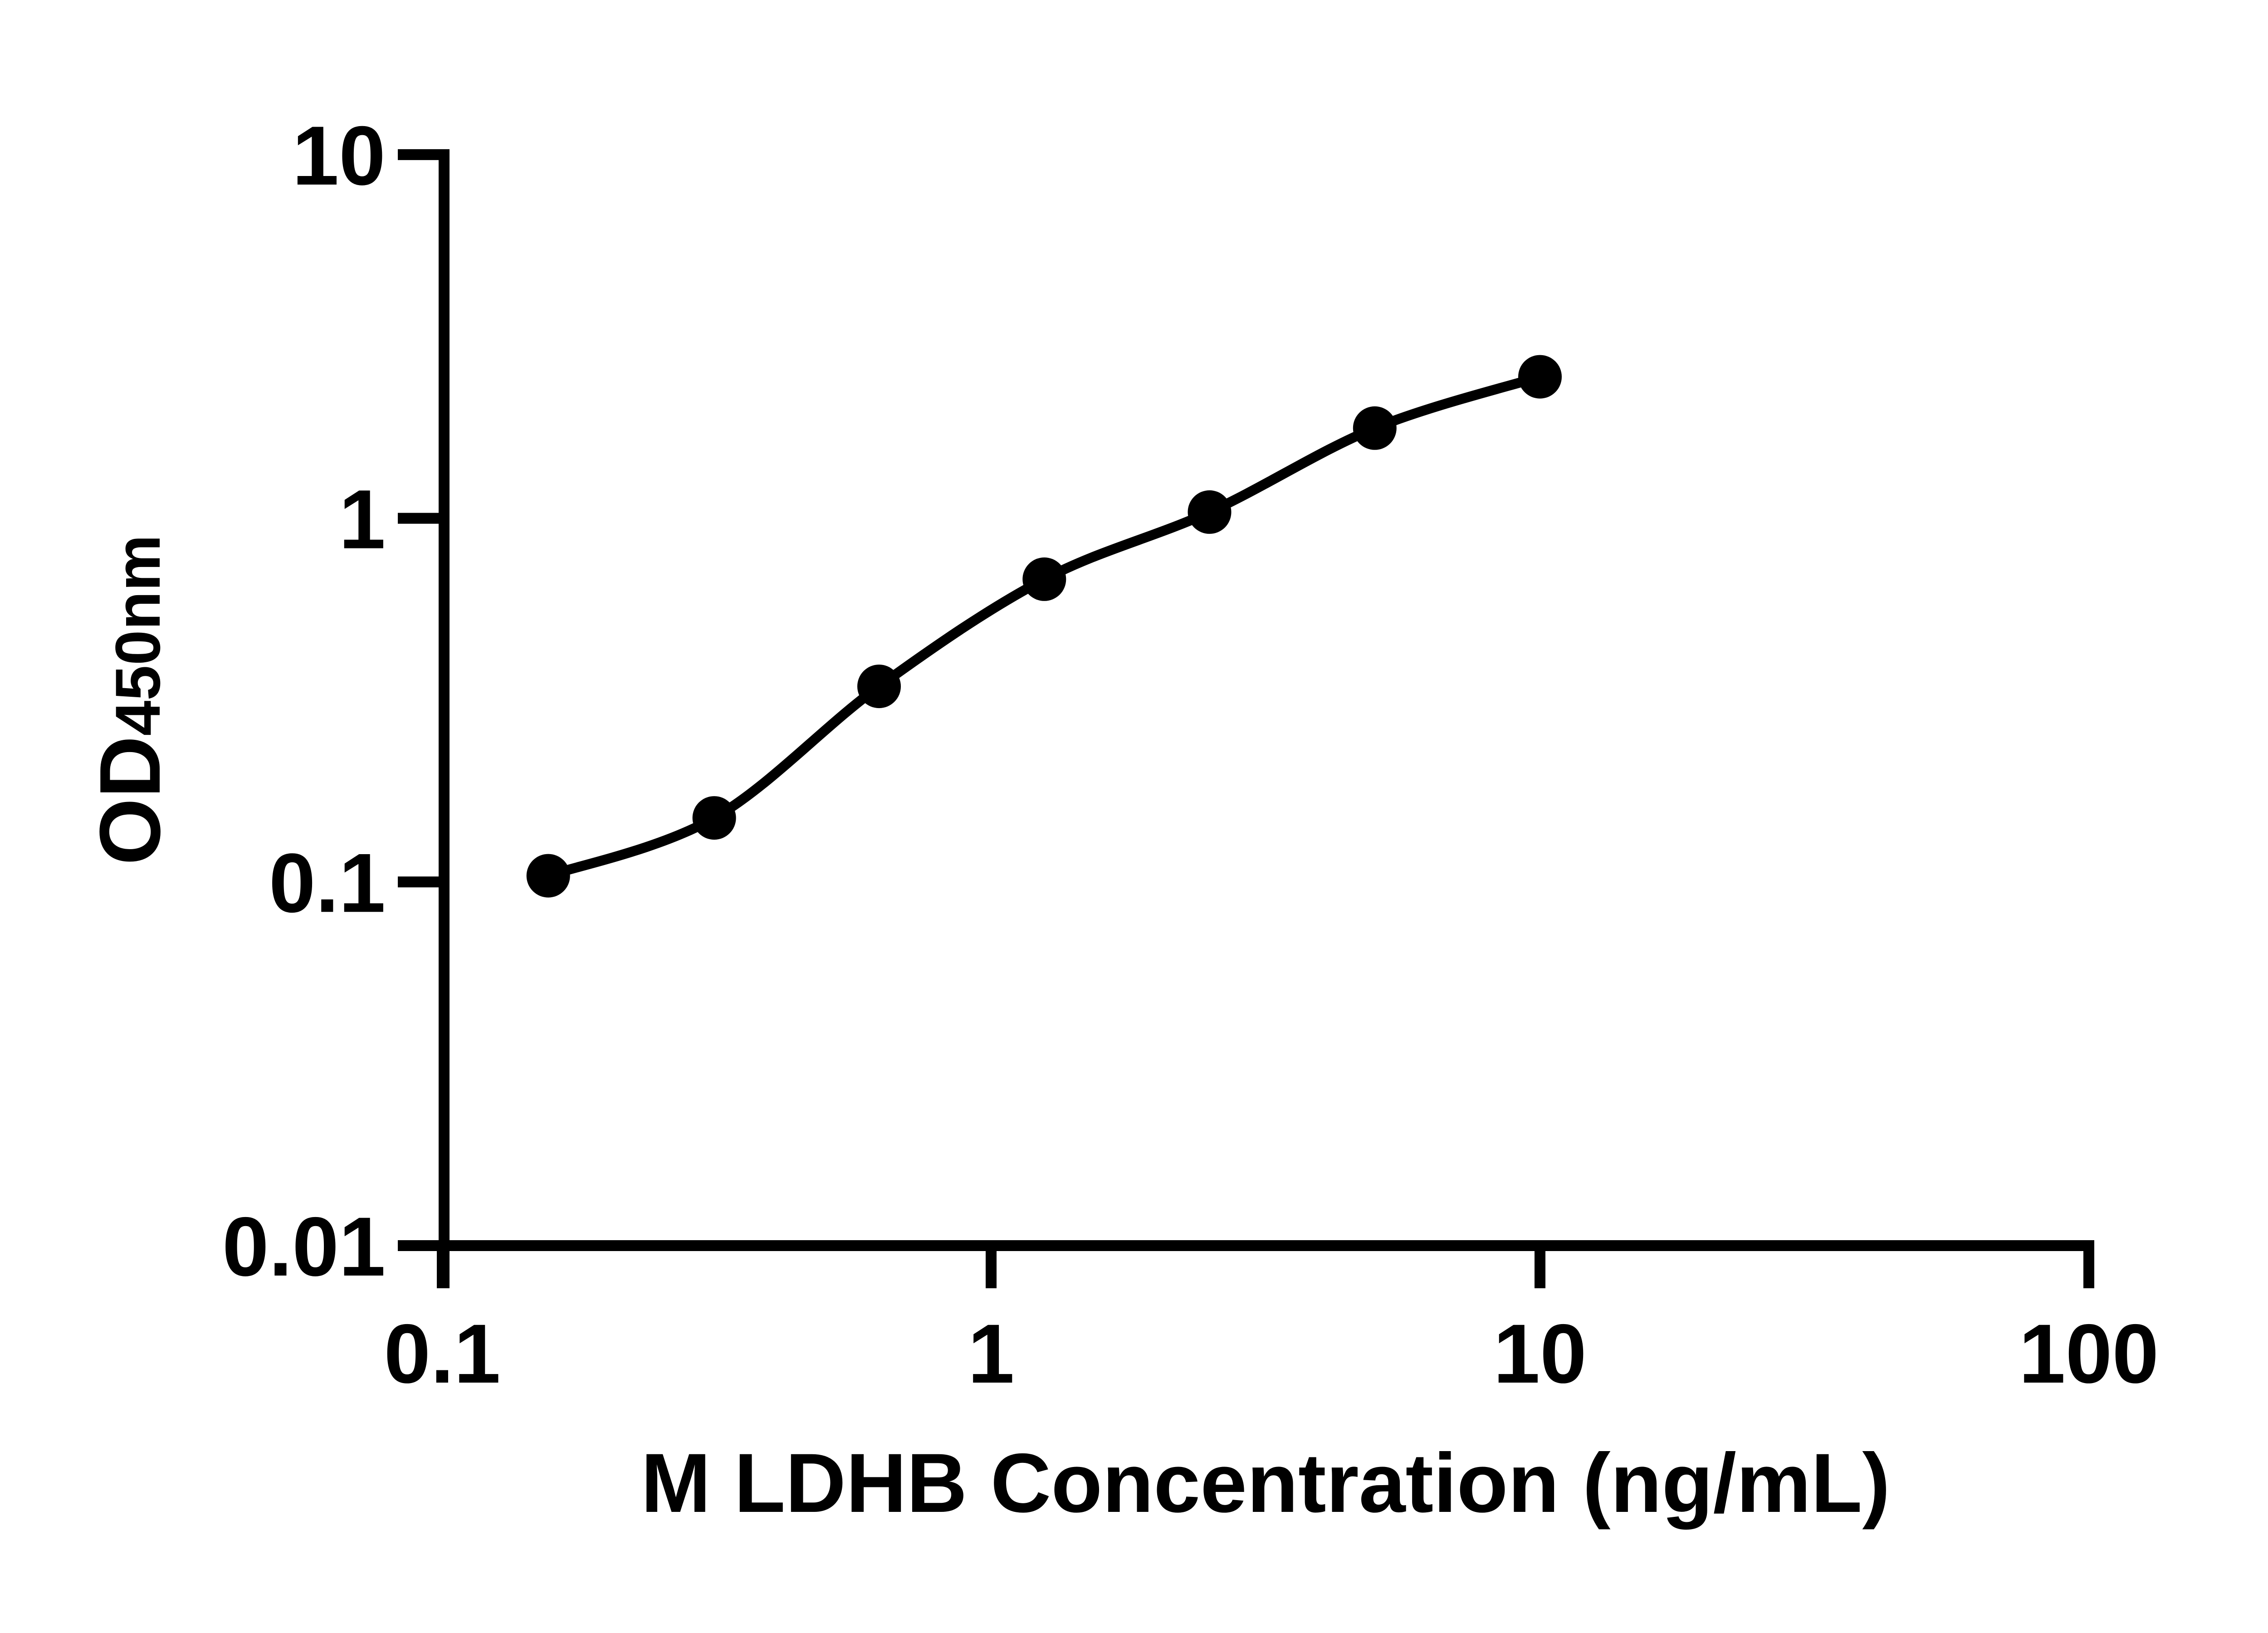 This screenshot has width=2268, height=1633. What do you see at coordinates (327, 883) in the screenshot?
I see `y-tick-label-0.1: 0.1` at bounding box center [327, 883].